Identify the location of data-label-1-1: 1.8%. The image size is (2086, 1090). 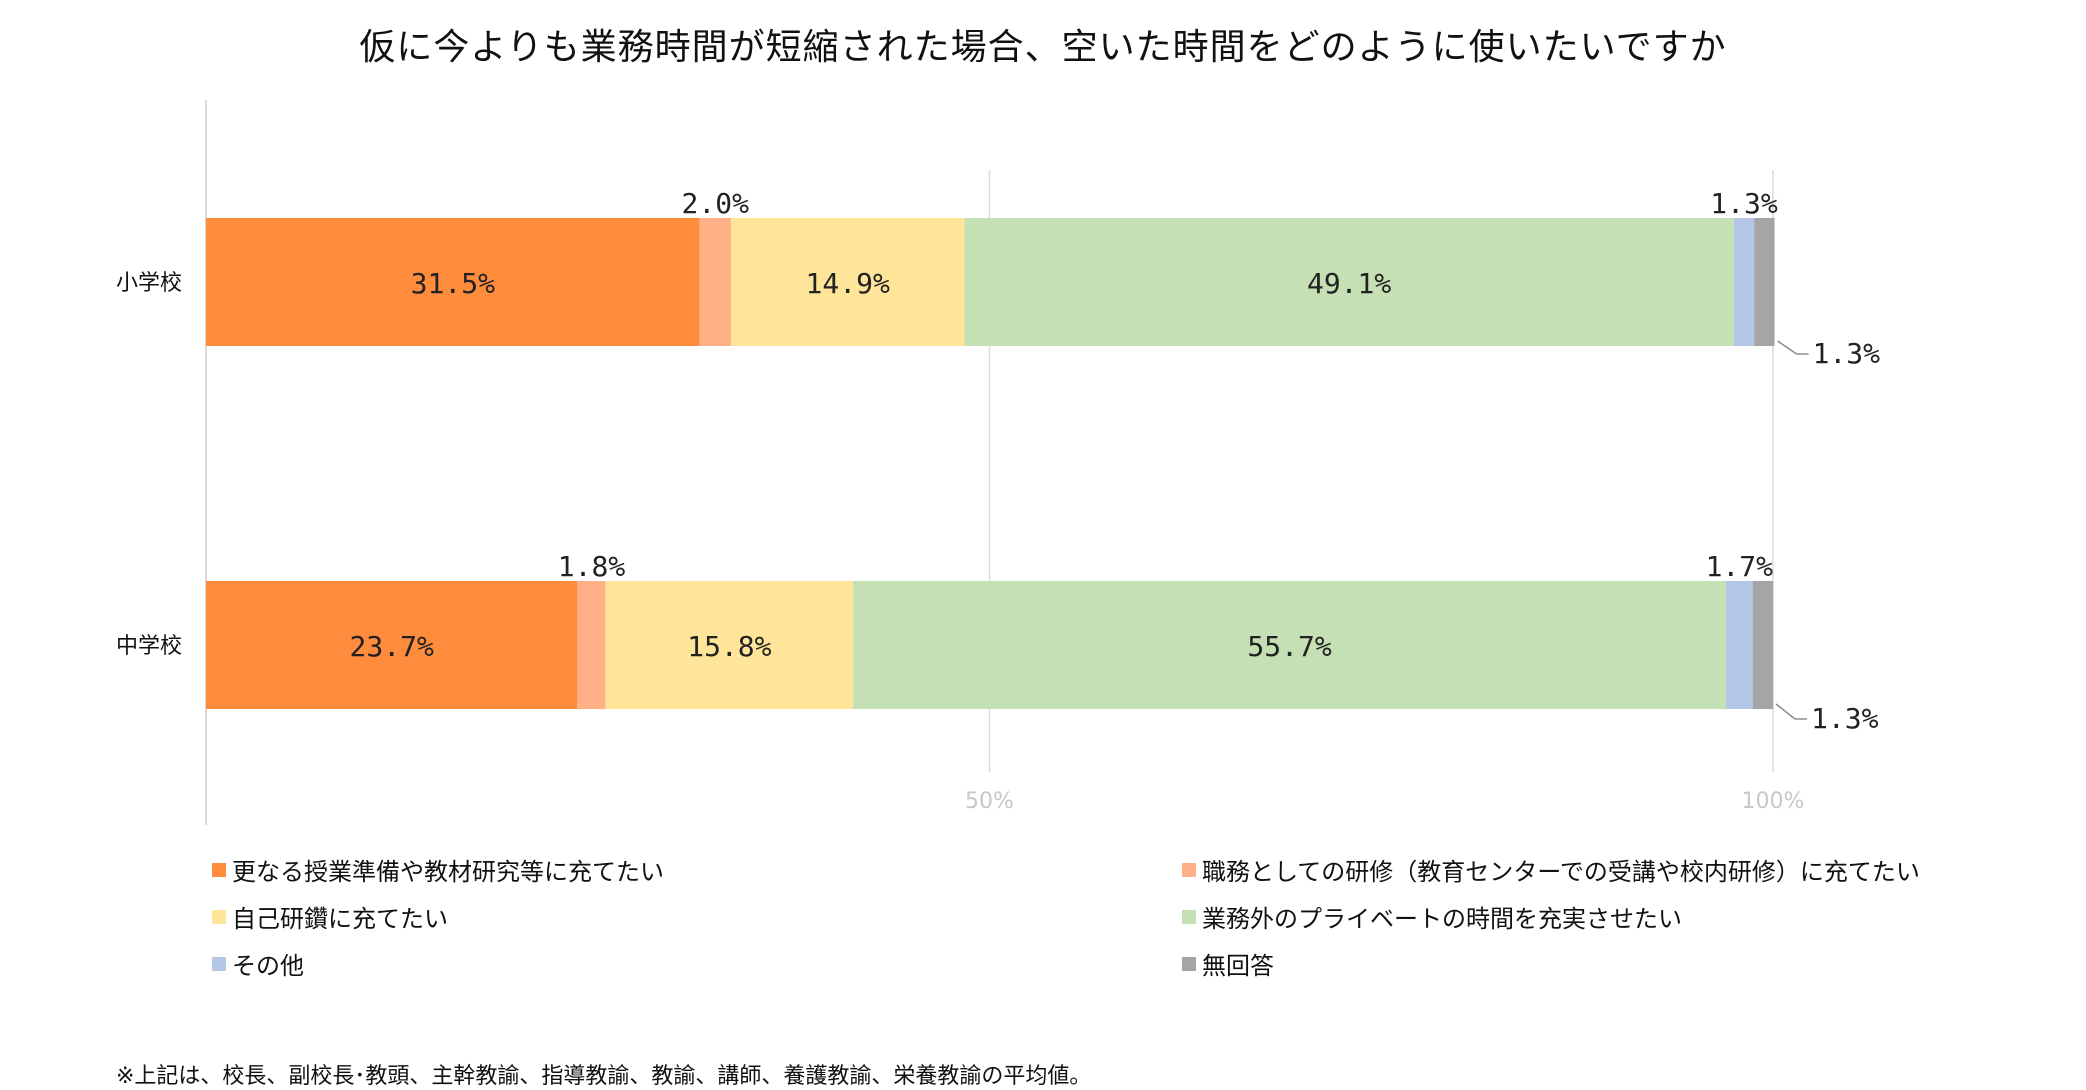
(592, 566).